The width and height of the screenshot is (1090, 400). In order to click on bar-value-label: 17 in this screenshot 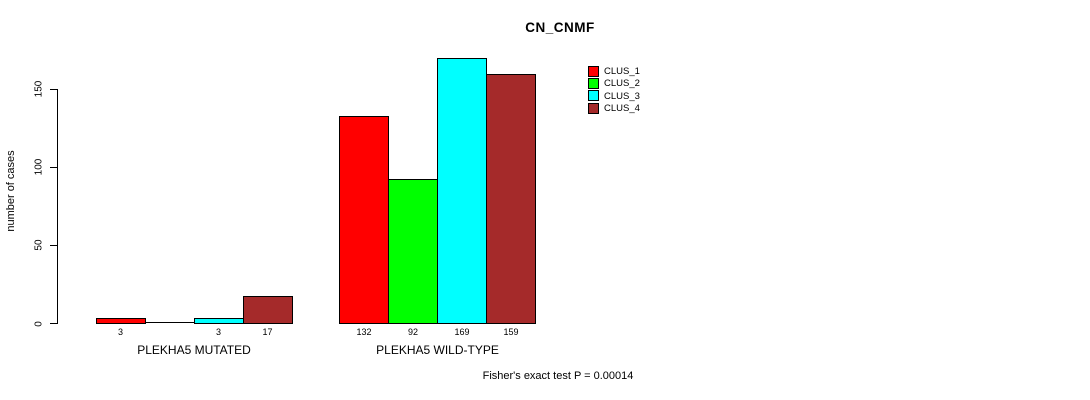, I will do `click(267, 331)`.